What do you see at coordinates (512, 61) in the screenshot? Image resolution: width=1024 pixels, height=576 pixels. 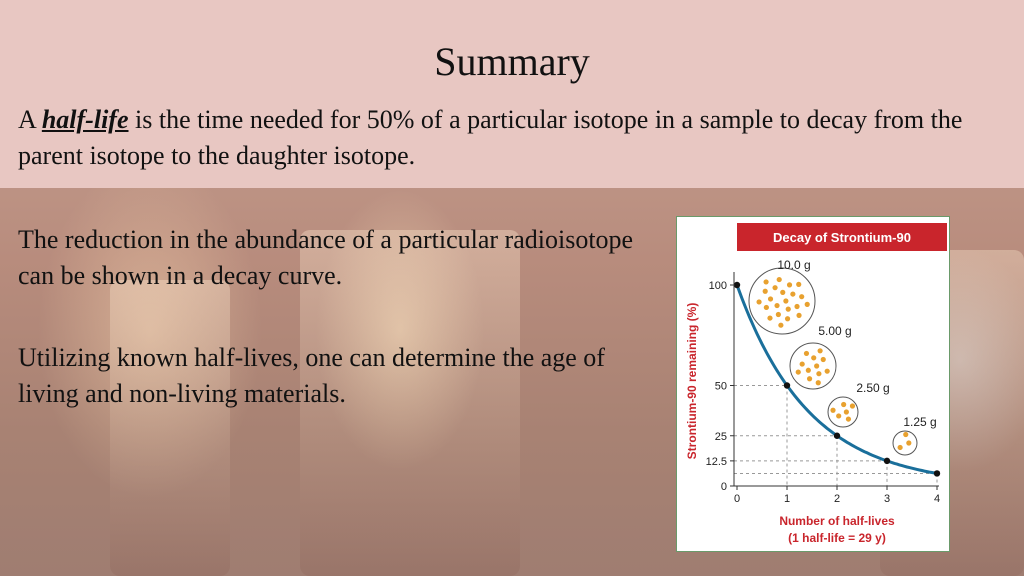 I see `slide-title: Summary` at bounding box center [512, 61].